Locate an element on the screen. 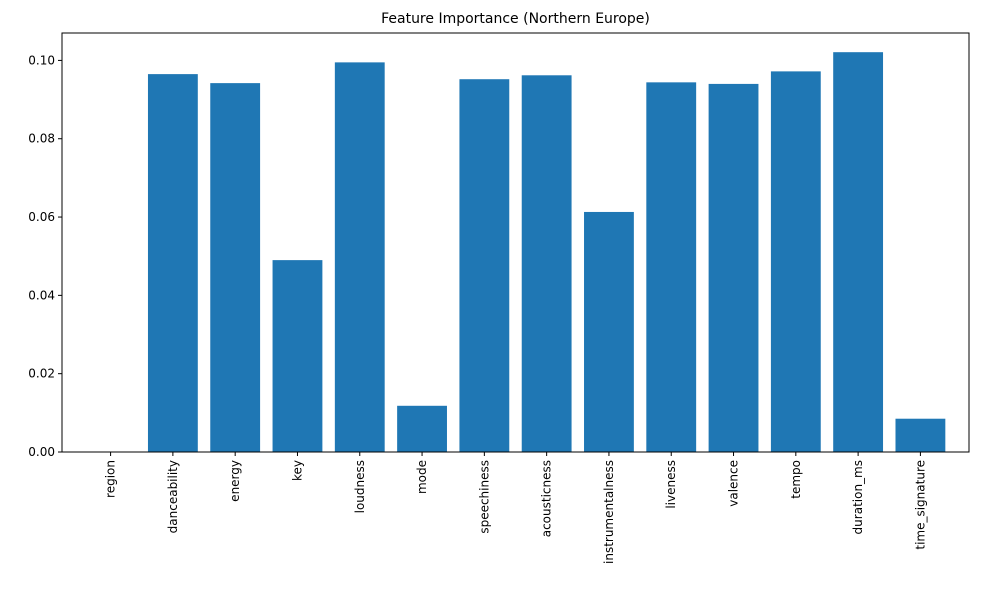 The image size is (989, 590). y-tick-label-0: 0.00 is located at coordinates (41, 452).